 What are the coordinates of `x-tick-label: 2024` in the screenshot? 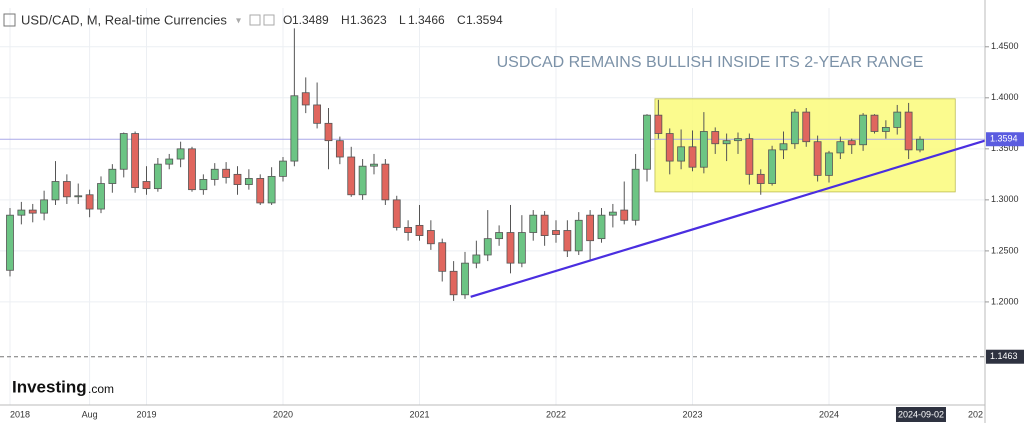 It's located at (829, 414).